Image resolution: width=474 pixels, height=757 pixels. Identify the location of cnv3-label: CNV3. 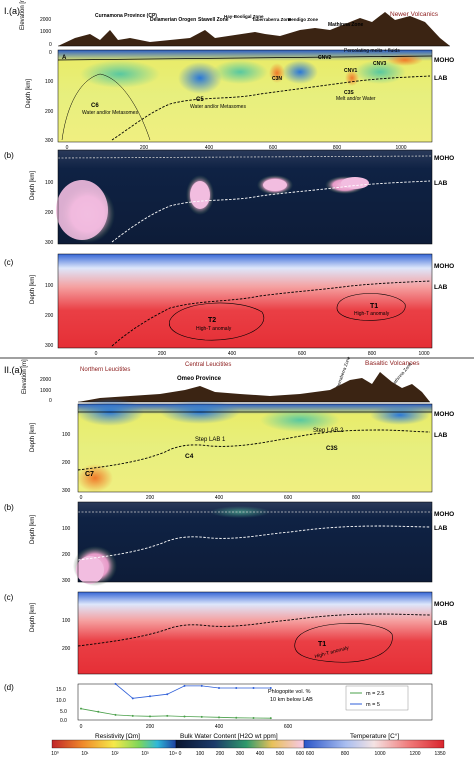
(380, 64).